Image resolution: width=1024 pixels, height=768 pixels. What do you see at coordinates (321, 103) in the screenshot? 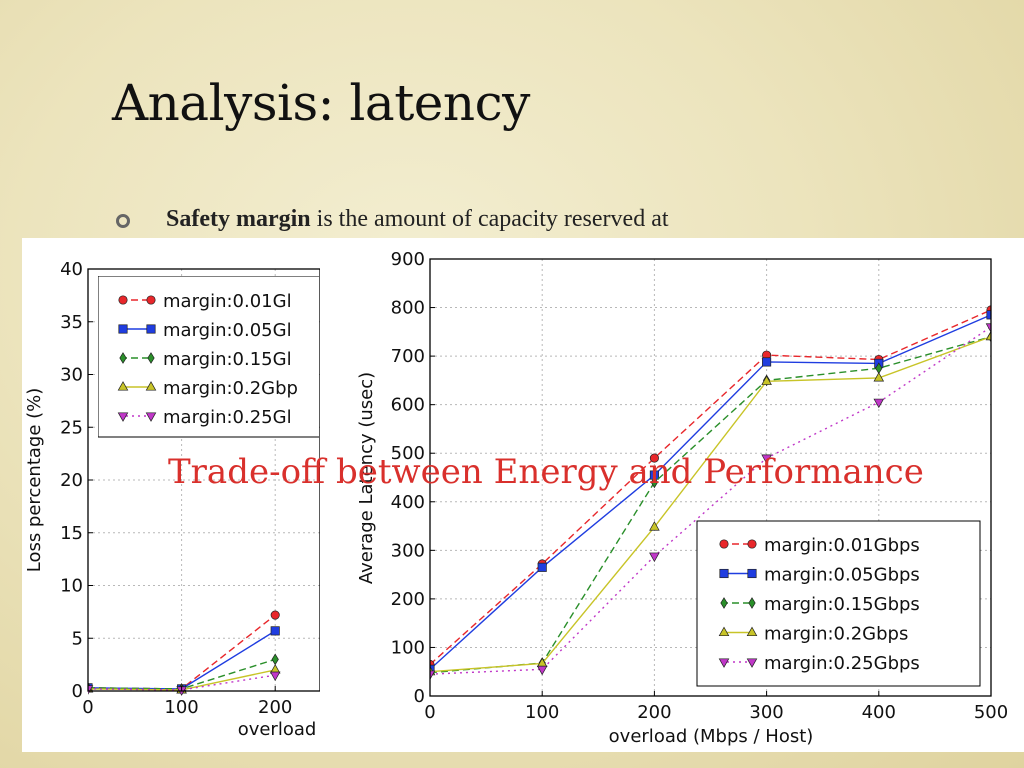
I see `slide-title: Analysis: latency` at bounding box center [321, 103].